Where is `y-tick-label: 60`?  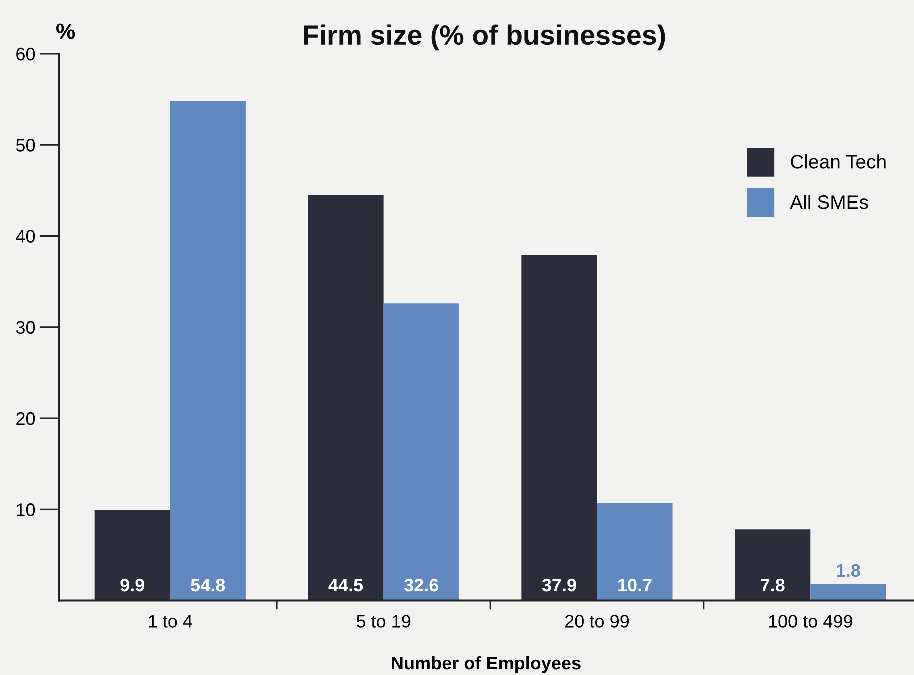
y-tick-label: 60 is located at coordinates (26, 54).